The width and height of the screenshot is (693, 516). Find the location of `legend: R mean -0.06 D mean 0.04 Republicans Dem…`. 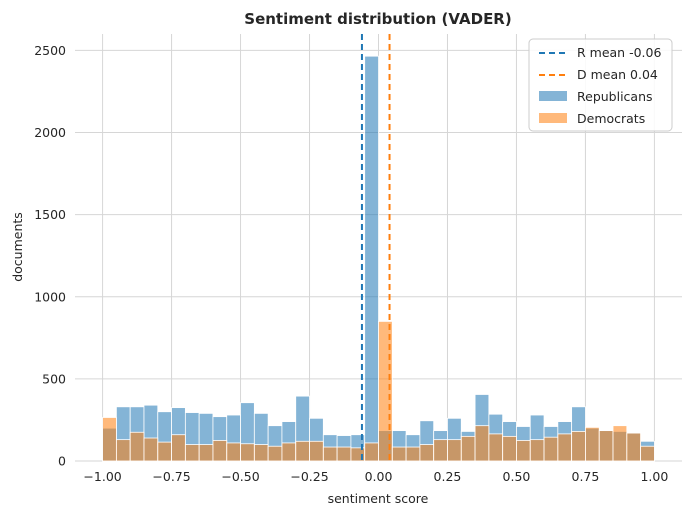

legend: R mean -0.06 D mean 0.04 Republicans Dem… is located at coordinates (600, 85).